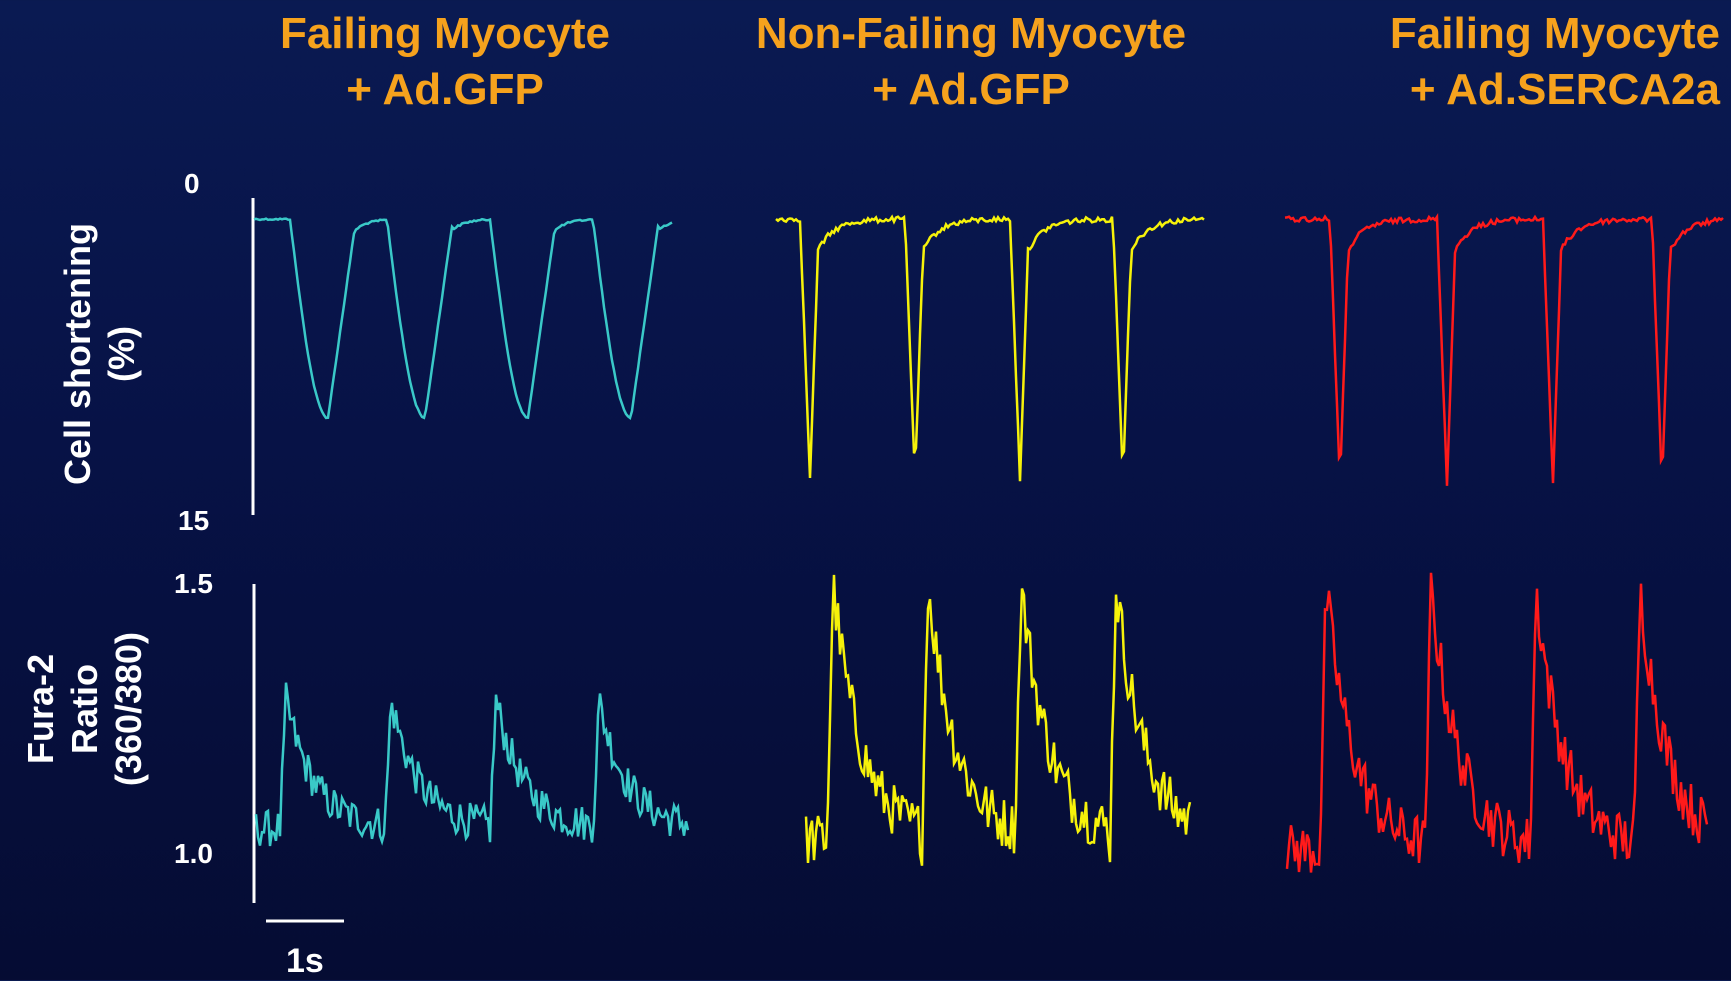 The height and width of the screenshot is (981, 1731). What do you see at coordinates (193, 853) in the screenshot?
I see `fura-tick-bottom: 1.0` at bounding box center [193, 853].